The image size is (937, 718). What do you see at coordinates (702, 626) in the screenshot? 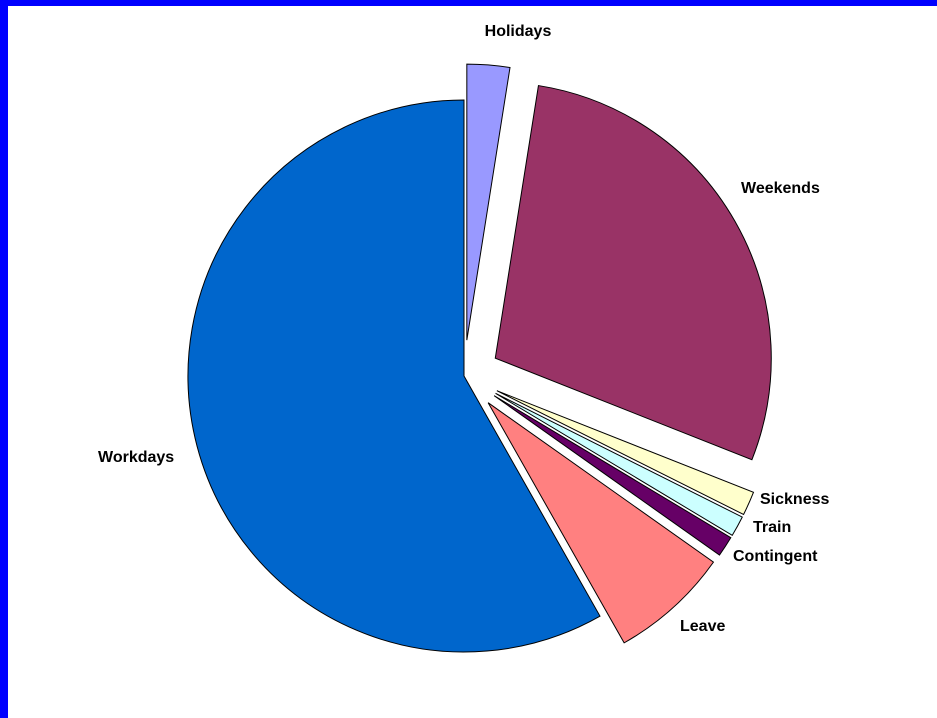
I see `slice-label-leave: Leave` at bounding box center [702, 626].